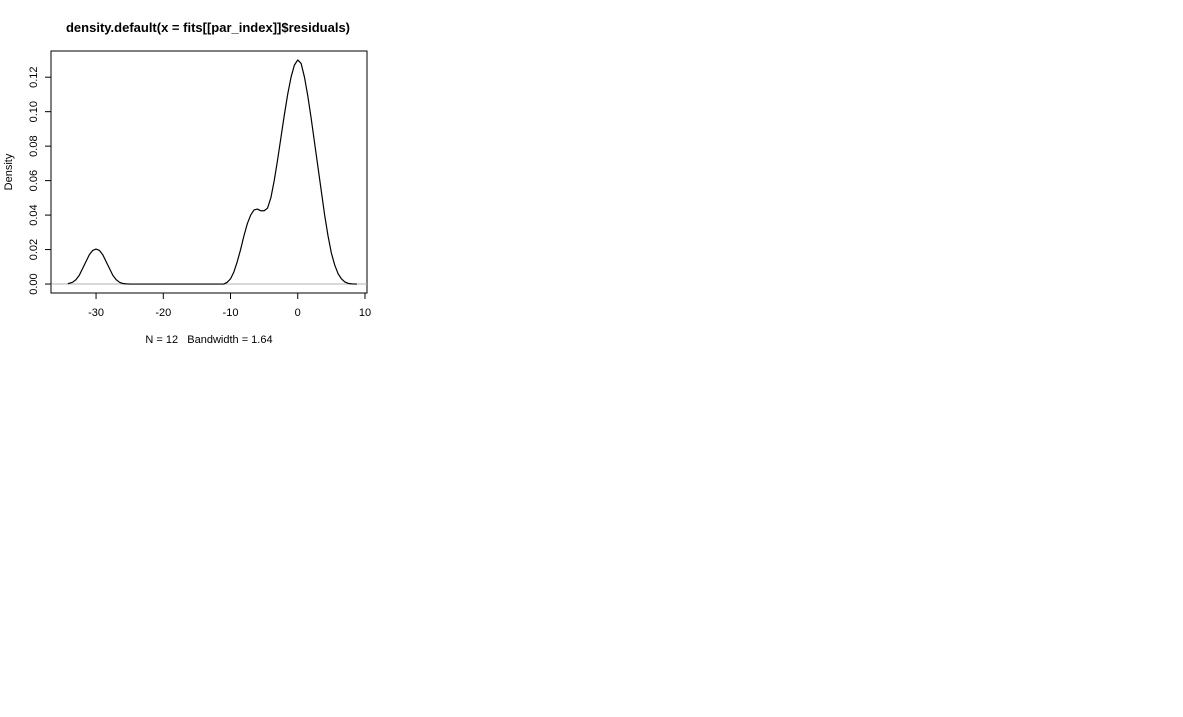 This screenshot has height=717, width=1183. What do you see at coordinates (365, 313) in the screenshot?
I see `x-tick-label: 10` at bounding box center [365, 313].